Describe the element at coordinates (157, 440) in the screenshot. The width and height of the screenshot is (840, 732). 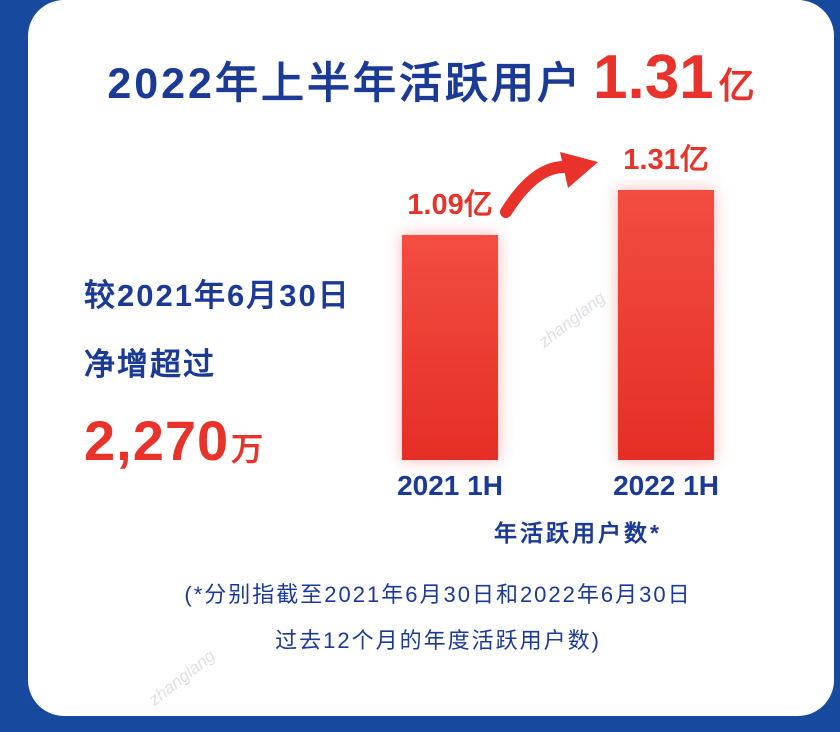
I see `growth-value-number: 2,270` at that location.